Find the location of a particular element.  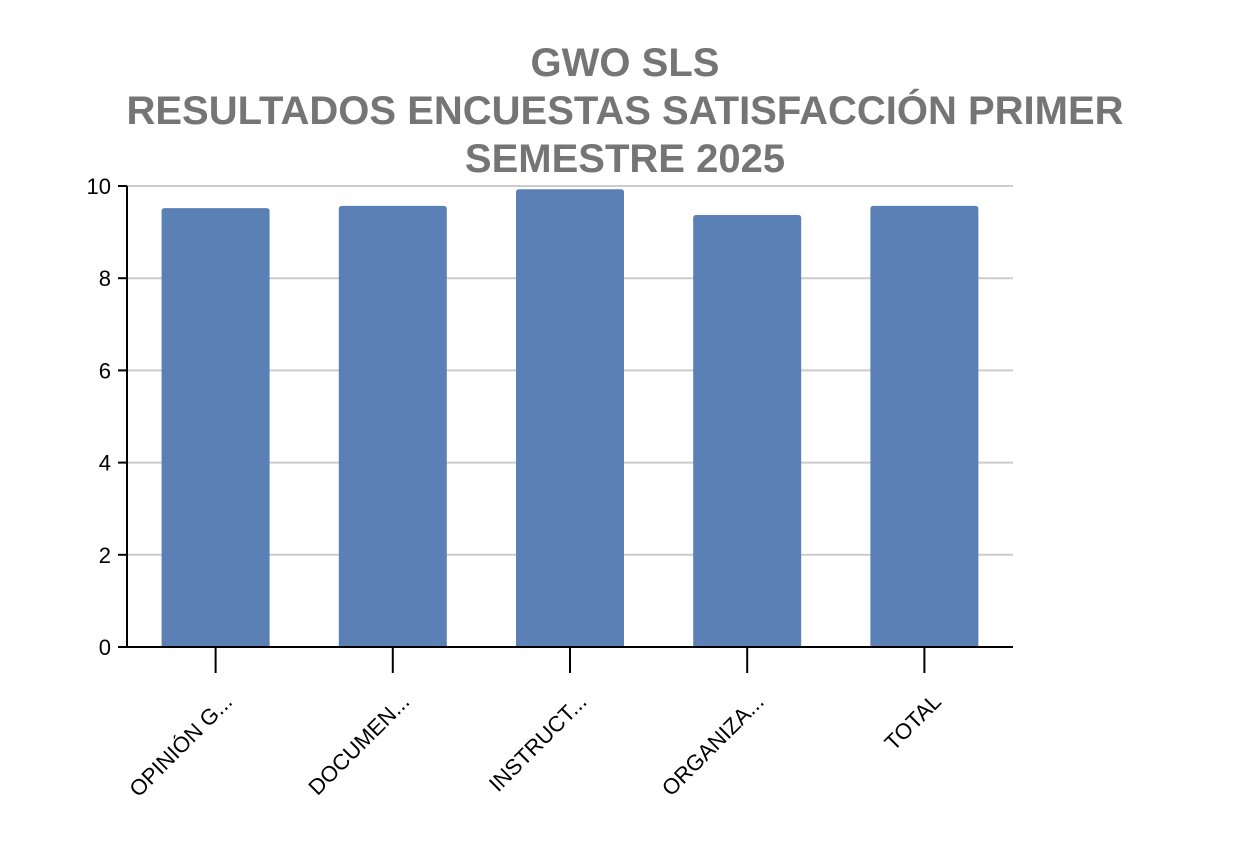

x-category-label: TOTAL is located at coordinates (913, 722).